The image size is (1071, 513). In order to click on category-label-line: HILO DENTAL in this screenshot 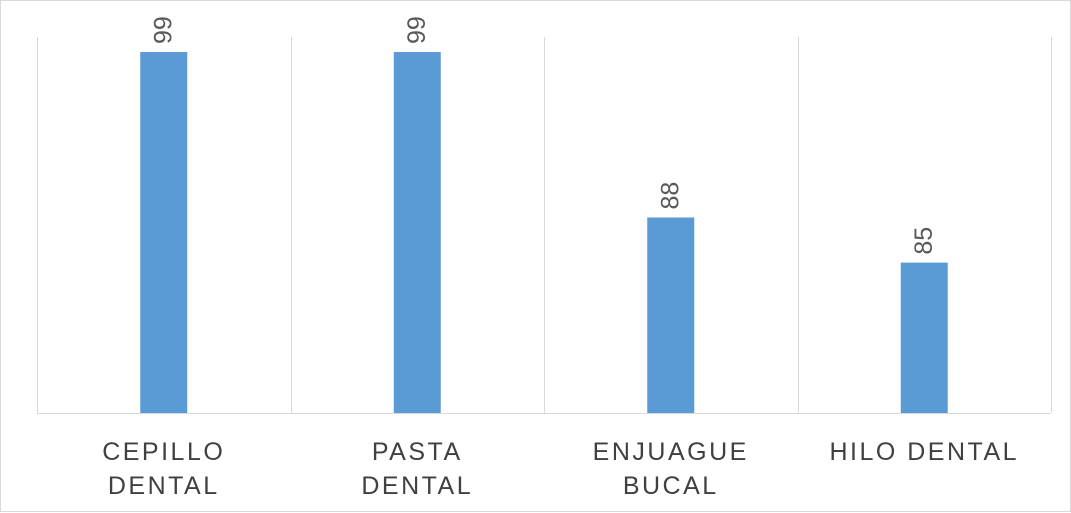, I will do `click(924, 452)`.